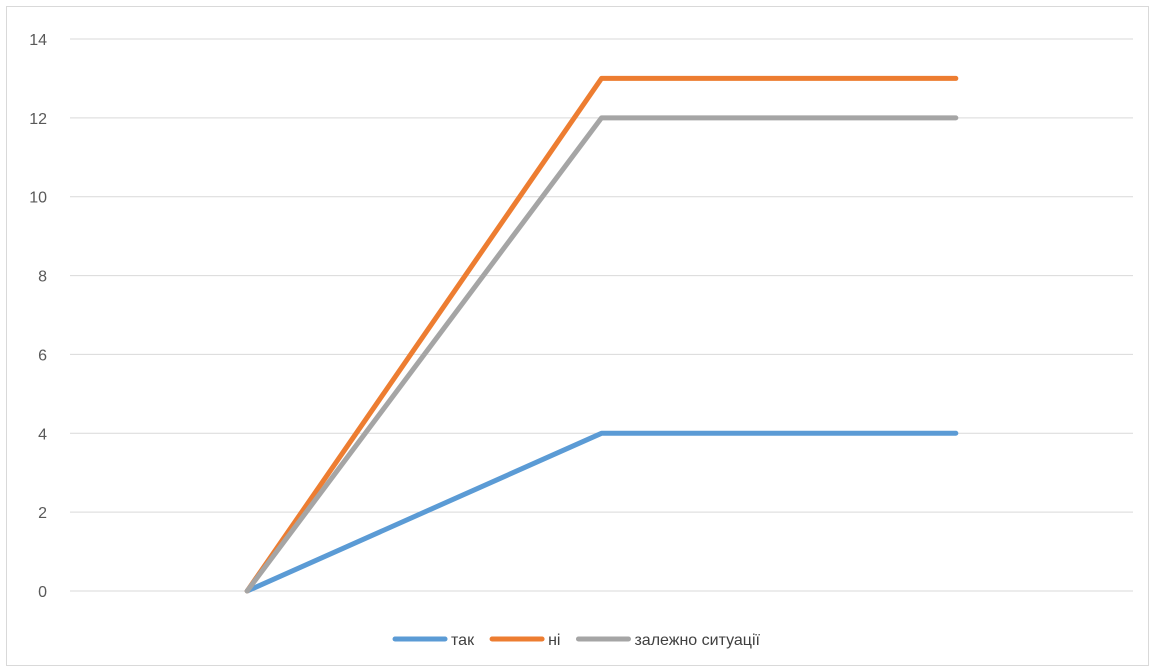 This screenshot has height=672, width=1155. What do you see at coordinates (42, 355) in the screenshot?
I see `y-tick-label: 6` at bounding box center [42, 355].